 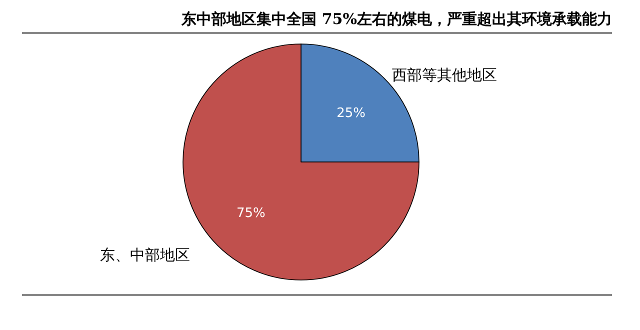 What do you see at coordinates (396, 19) in the screenshot?
I see `chart-title: 东中部地区集中全国 75%左右的煤电，严重超出其环境承载能力` at bounding box center [396, 19].